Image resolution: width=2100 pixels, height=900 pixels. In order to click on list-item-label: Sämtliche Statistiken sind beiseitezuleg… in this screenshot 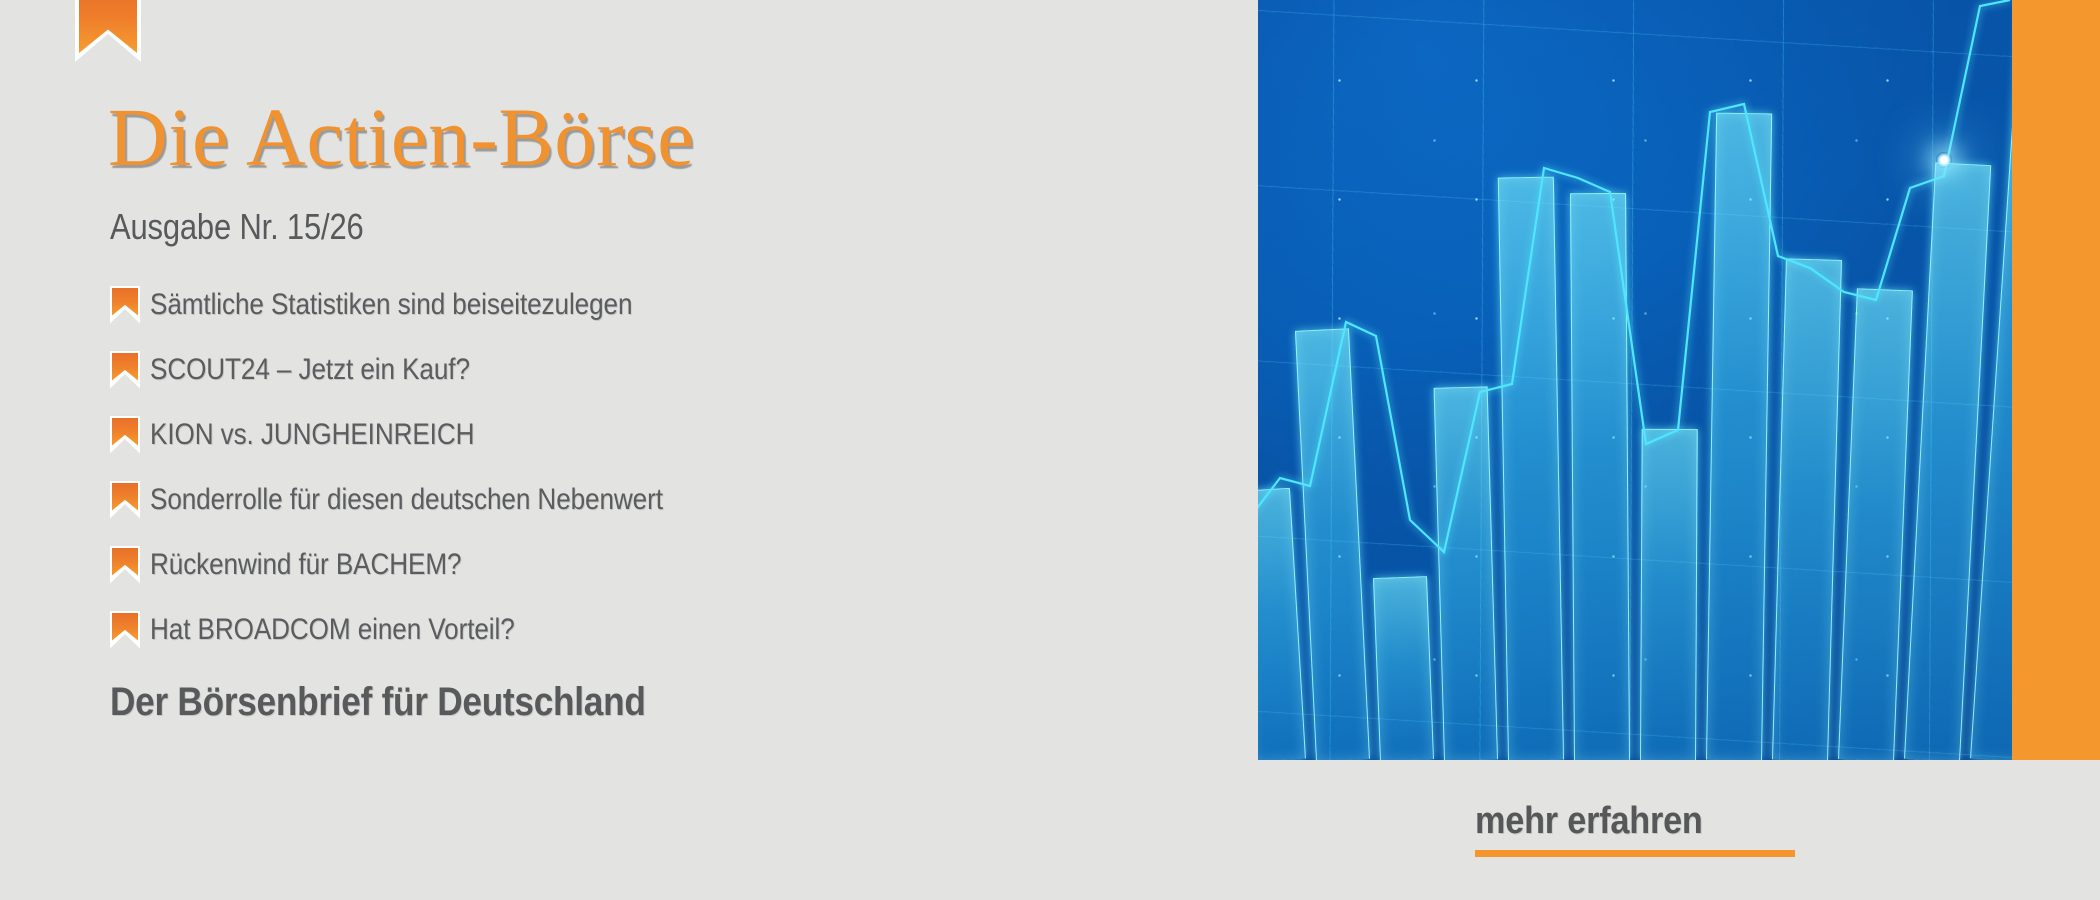, I will do `click(391, 304)`.